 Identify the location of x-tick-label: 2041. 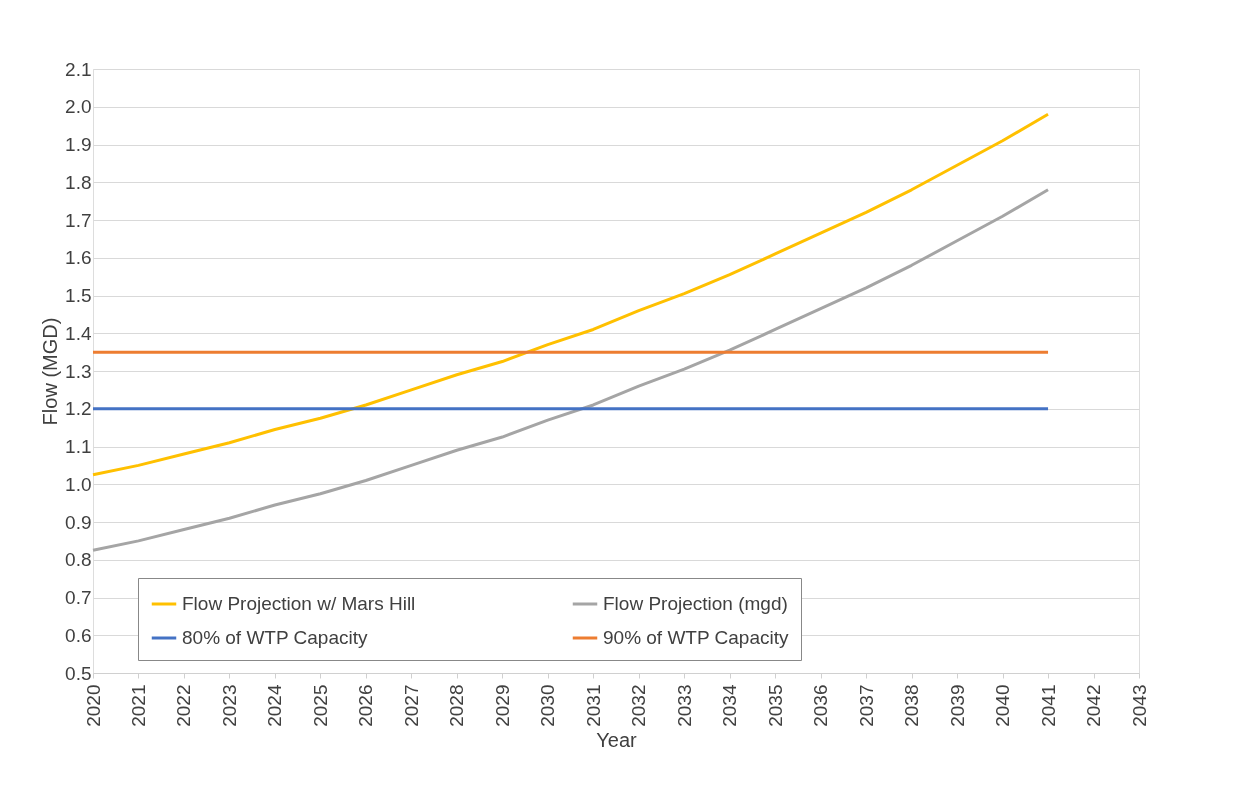
(1048, 705).